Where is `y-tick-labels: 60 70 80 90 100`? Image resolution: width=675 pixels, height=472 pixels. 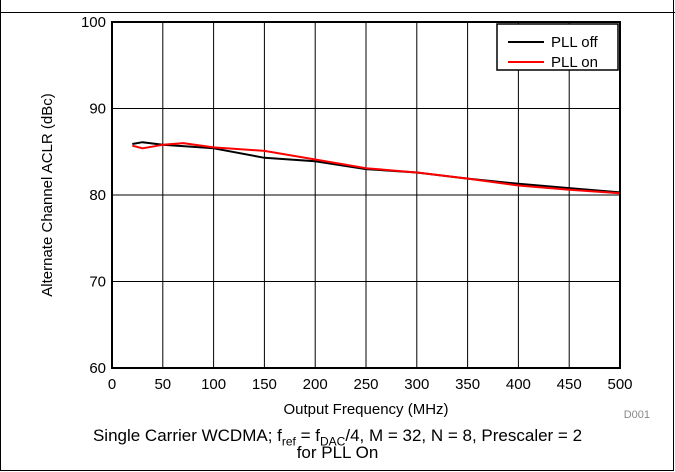 y-tick-labels: 60 70 80 90 100 is located at coordinates (93, 195).